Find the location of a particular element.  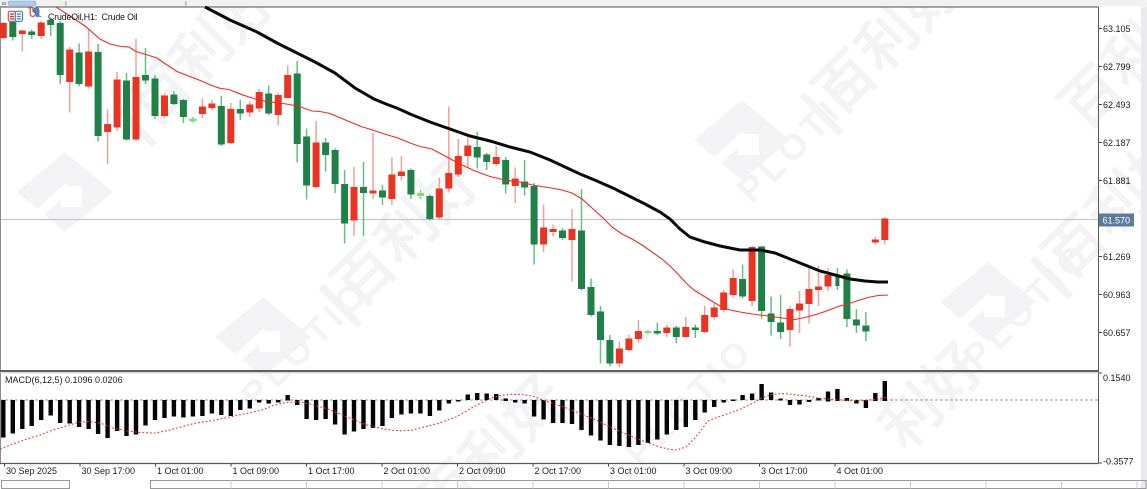

svg-text: 61.570 is located at coordinates (1117, 221).